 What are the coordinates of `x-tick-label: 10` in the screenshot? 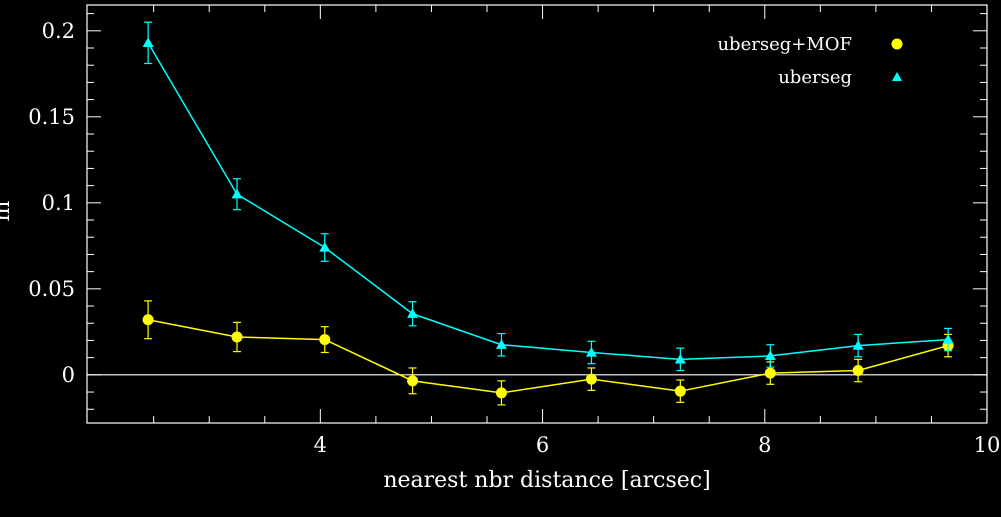 It's located at (987, 445).